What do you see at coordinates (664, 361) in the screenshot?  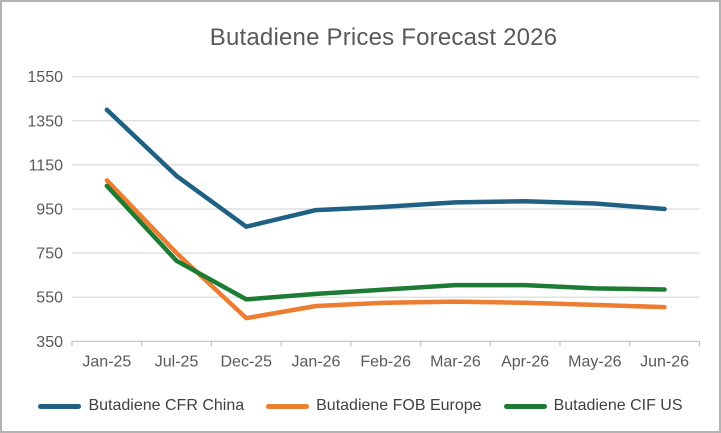 I see `x-axis-label: Jun-26` at bounding box center [664, 361].